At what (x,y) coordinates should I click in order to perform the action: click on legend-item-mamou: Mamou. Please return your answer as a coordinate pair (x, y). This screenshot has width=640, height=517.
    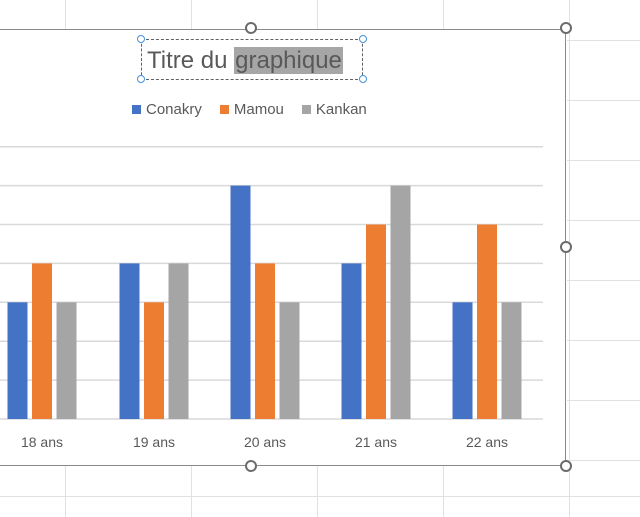
    Looking at the image, I should click on (251, 109).